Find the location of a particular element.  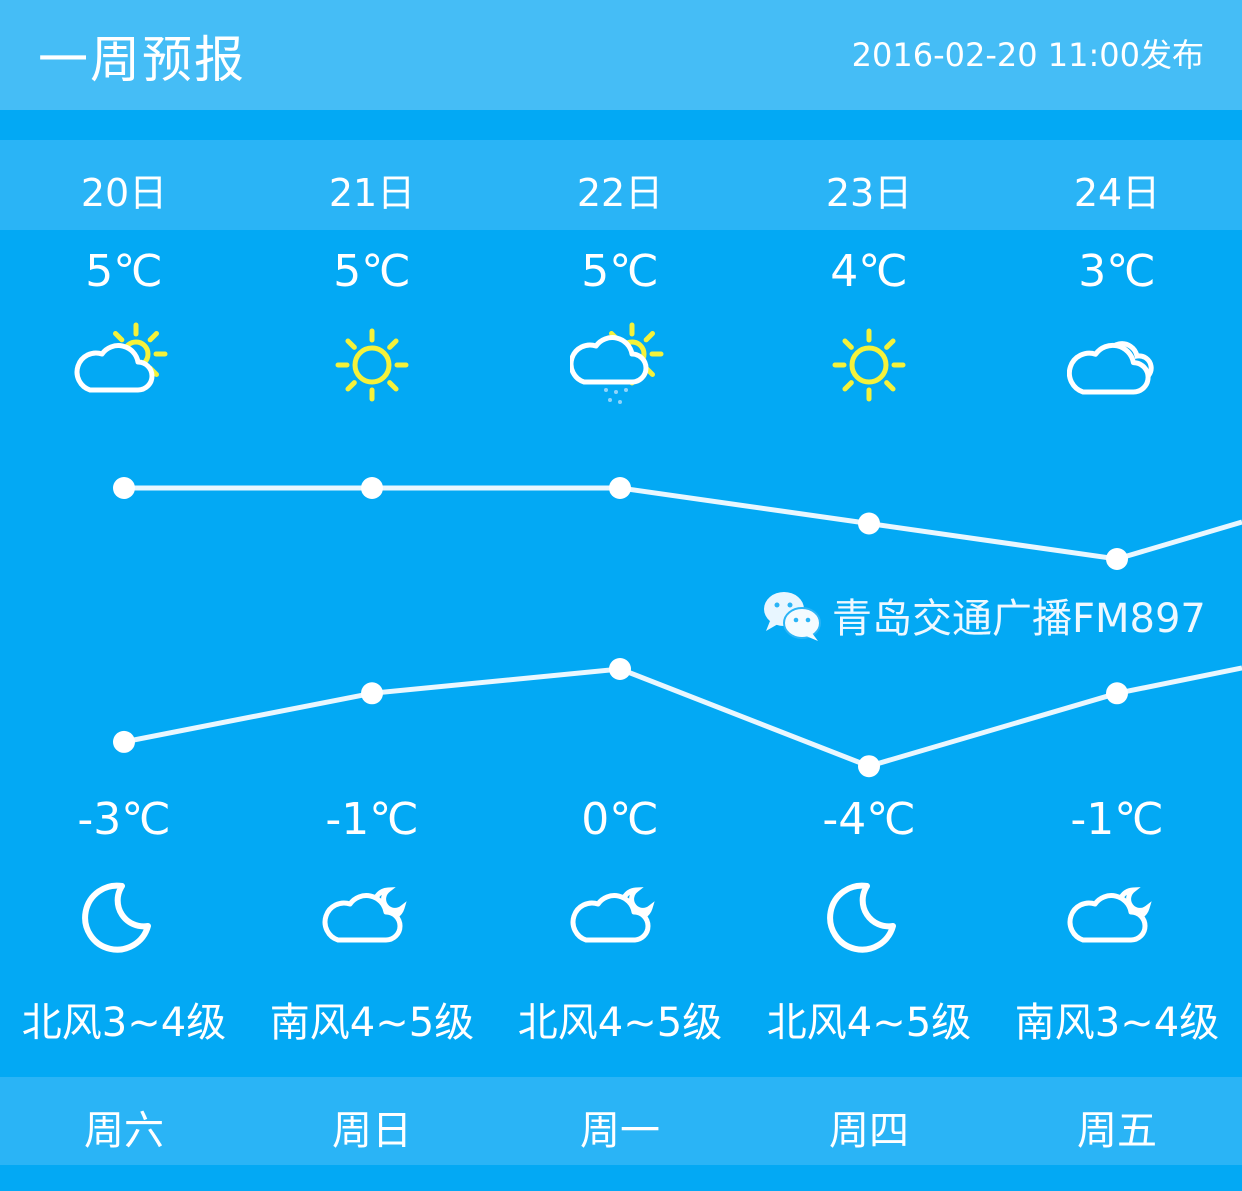

page-title: 一周预报 is located at coordinates (142, 60).